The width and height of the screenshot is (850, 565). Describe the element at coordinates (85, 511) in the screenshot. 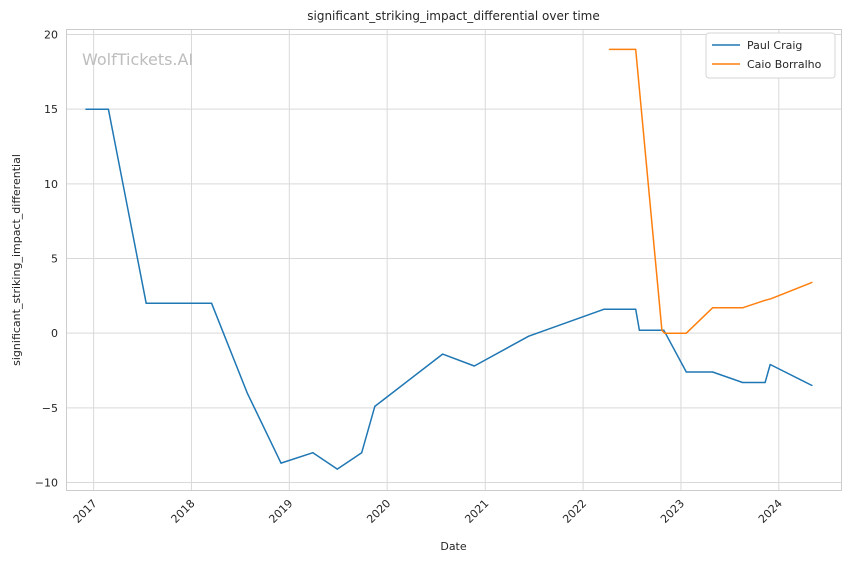

I see `x-tick-label: 2017` at that location.